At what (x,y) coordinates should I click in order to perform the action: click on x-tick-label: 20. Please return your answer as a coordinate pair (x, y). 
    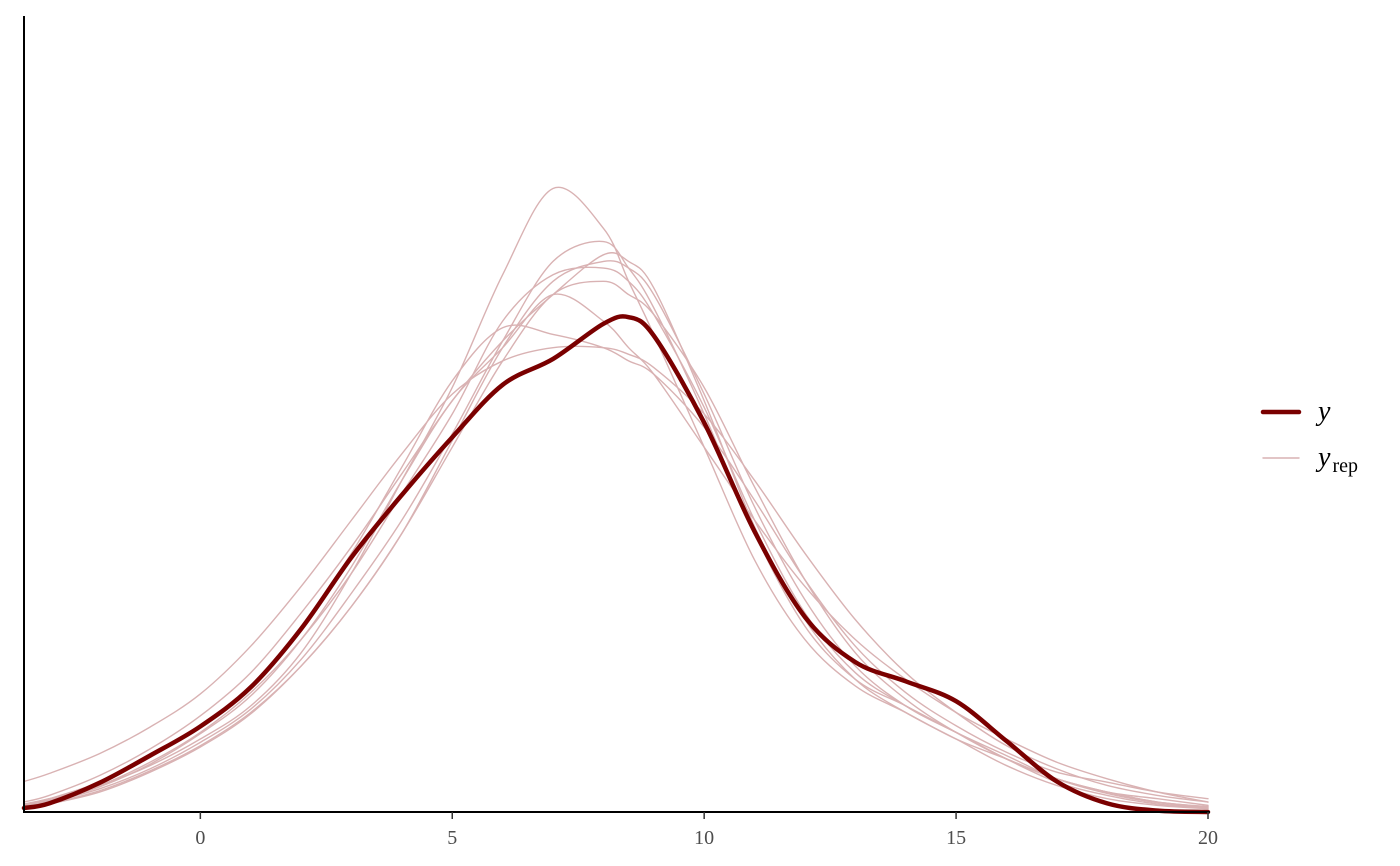
    Looking at the image, I should click on (1208, 838).